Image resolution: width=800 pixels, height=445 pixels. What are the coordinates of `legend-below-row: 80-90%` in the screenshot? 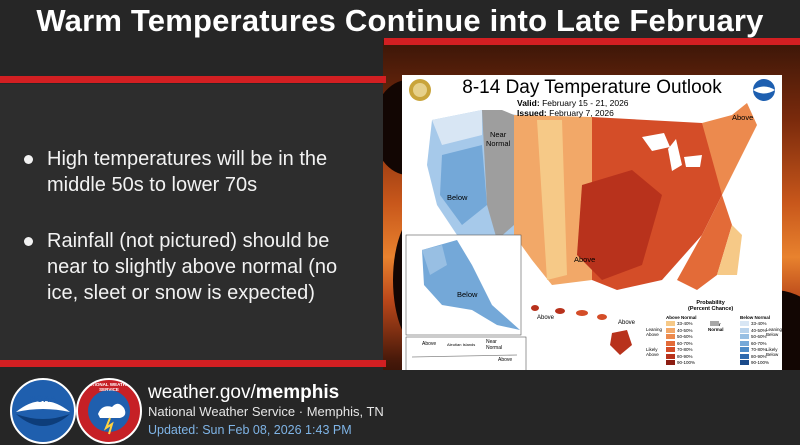 It's located at (753, 356).